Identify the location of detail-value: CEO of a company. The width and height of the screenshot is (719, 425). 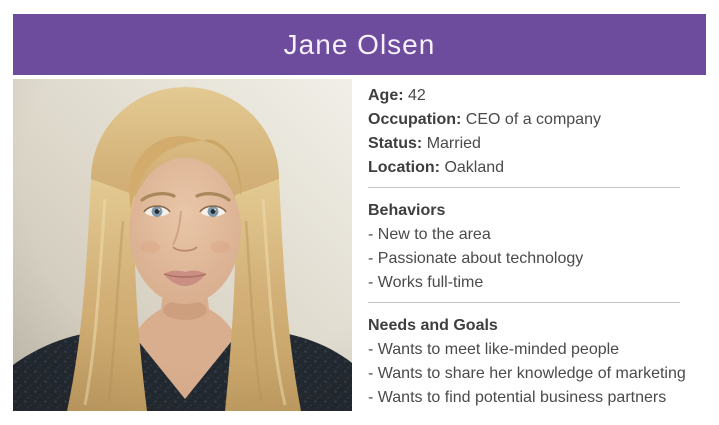
(533, 119).